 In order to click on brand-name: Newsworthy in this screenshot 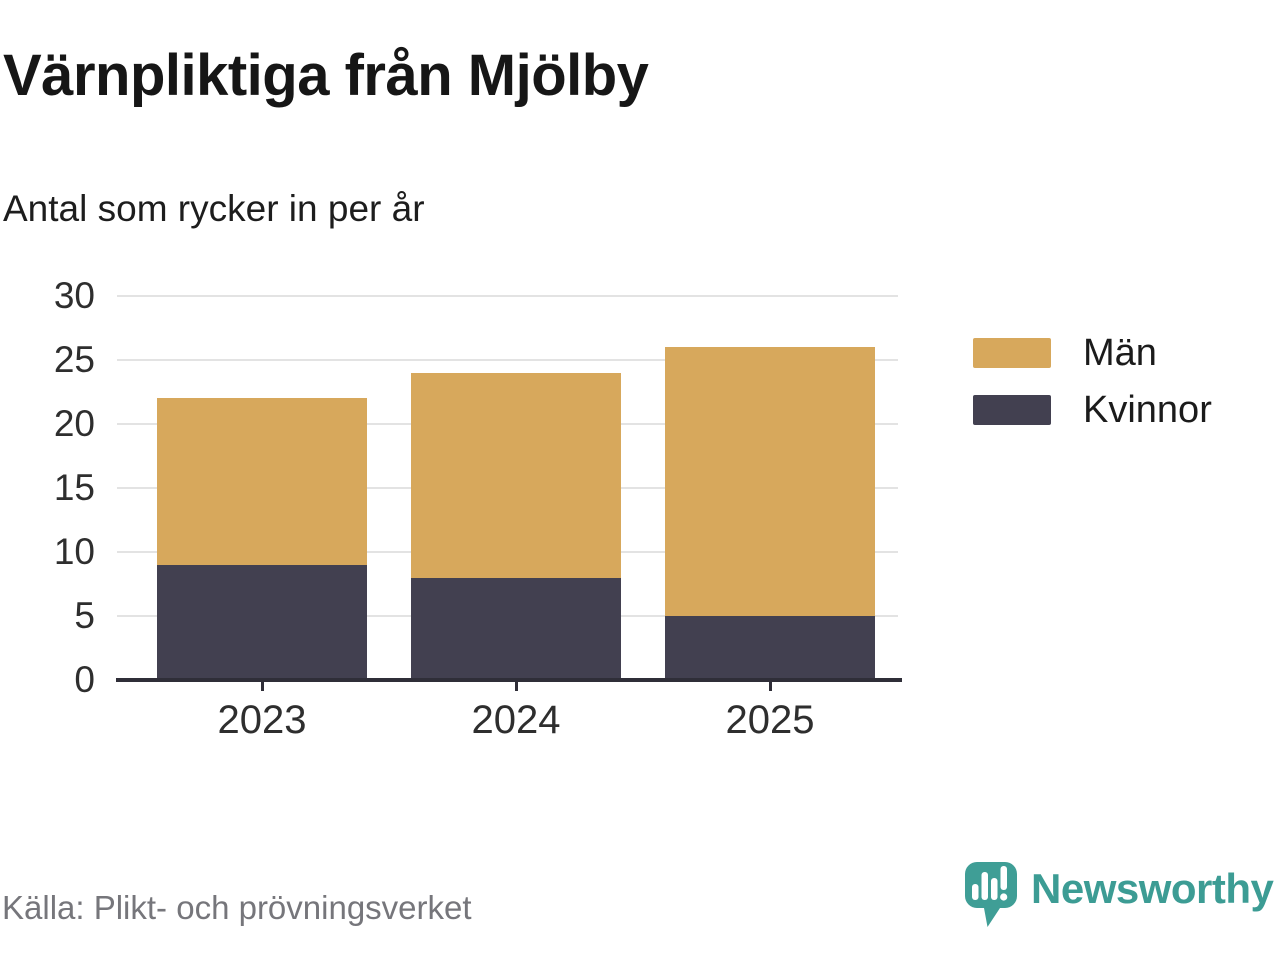, I will do `click(1152, 888)`.